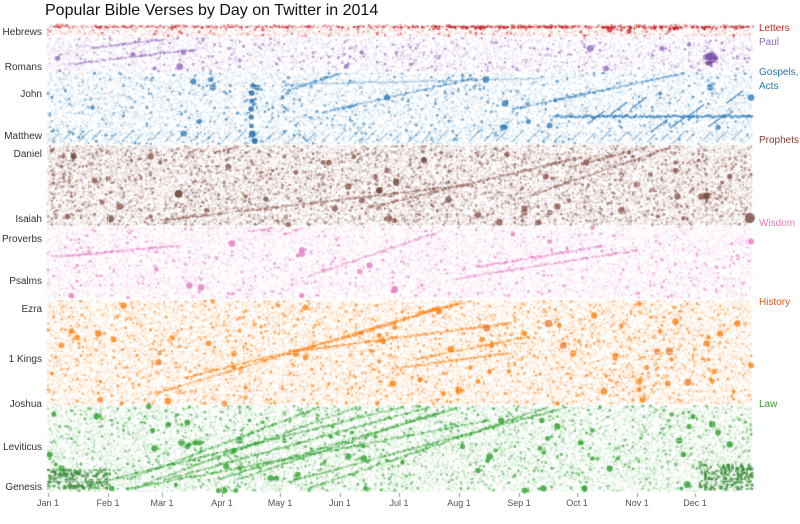  I want to click on x-tick-apr: Apr 1, so click(222, 503).